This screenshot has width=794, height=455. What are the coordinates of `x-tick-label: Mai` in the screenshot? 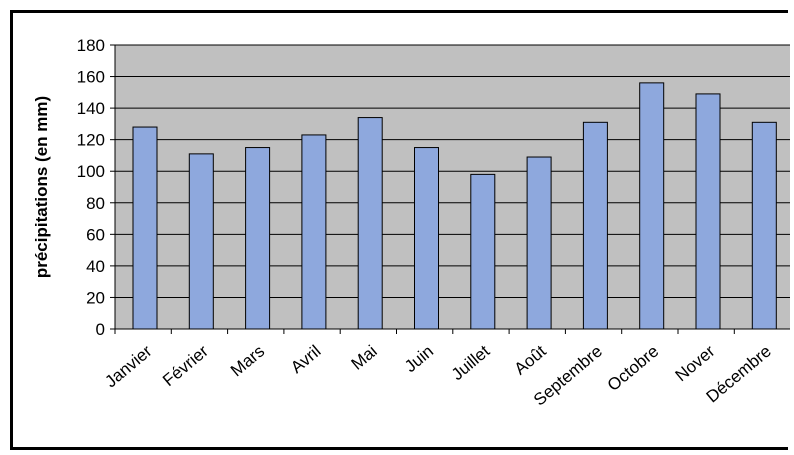 It's located at (364, 358).